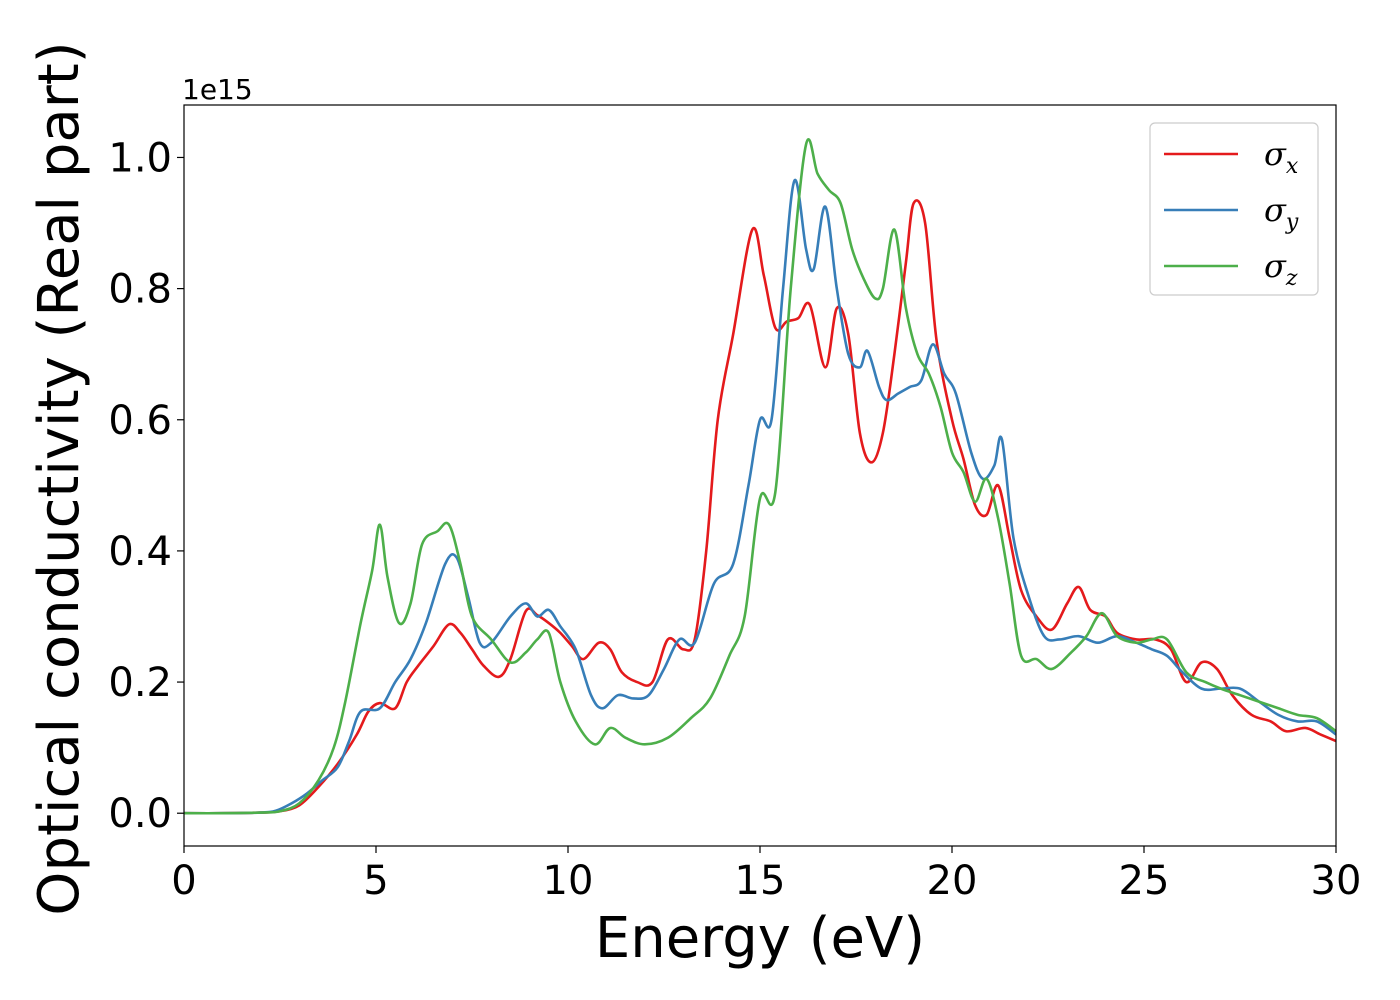 This screenshot has width=1400, height=1000. What do you see at coordinates (1234, 209) in the screenshot?
I see `legend: σx σy σz` at bounding box center [1234, 209].